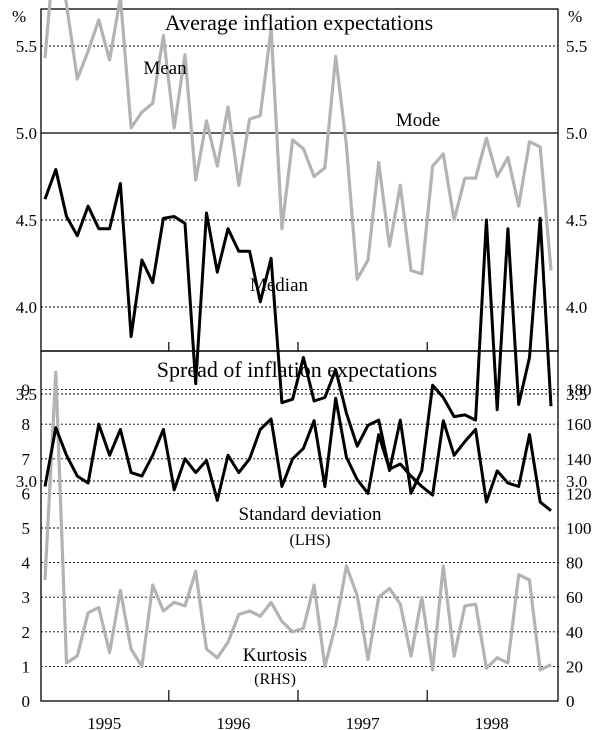  What do you see at coordinates (576, 220) in the screenshot?
I see `top-right-tick-label: 4.5` at bounding box center [576, 220].